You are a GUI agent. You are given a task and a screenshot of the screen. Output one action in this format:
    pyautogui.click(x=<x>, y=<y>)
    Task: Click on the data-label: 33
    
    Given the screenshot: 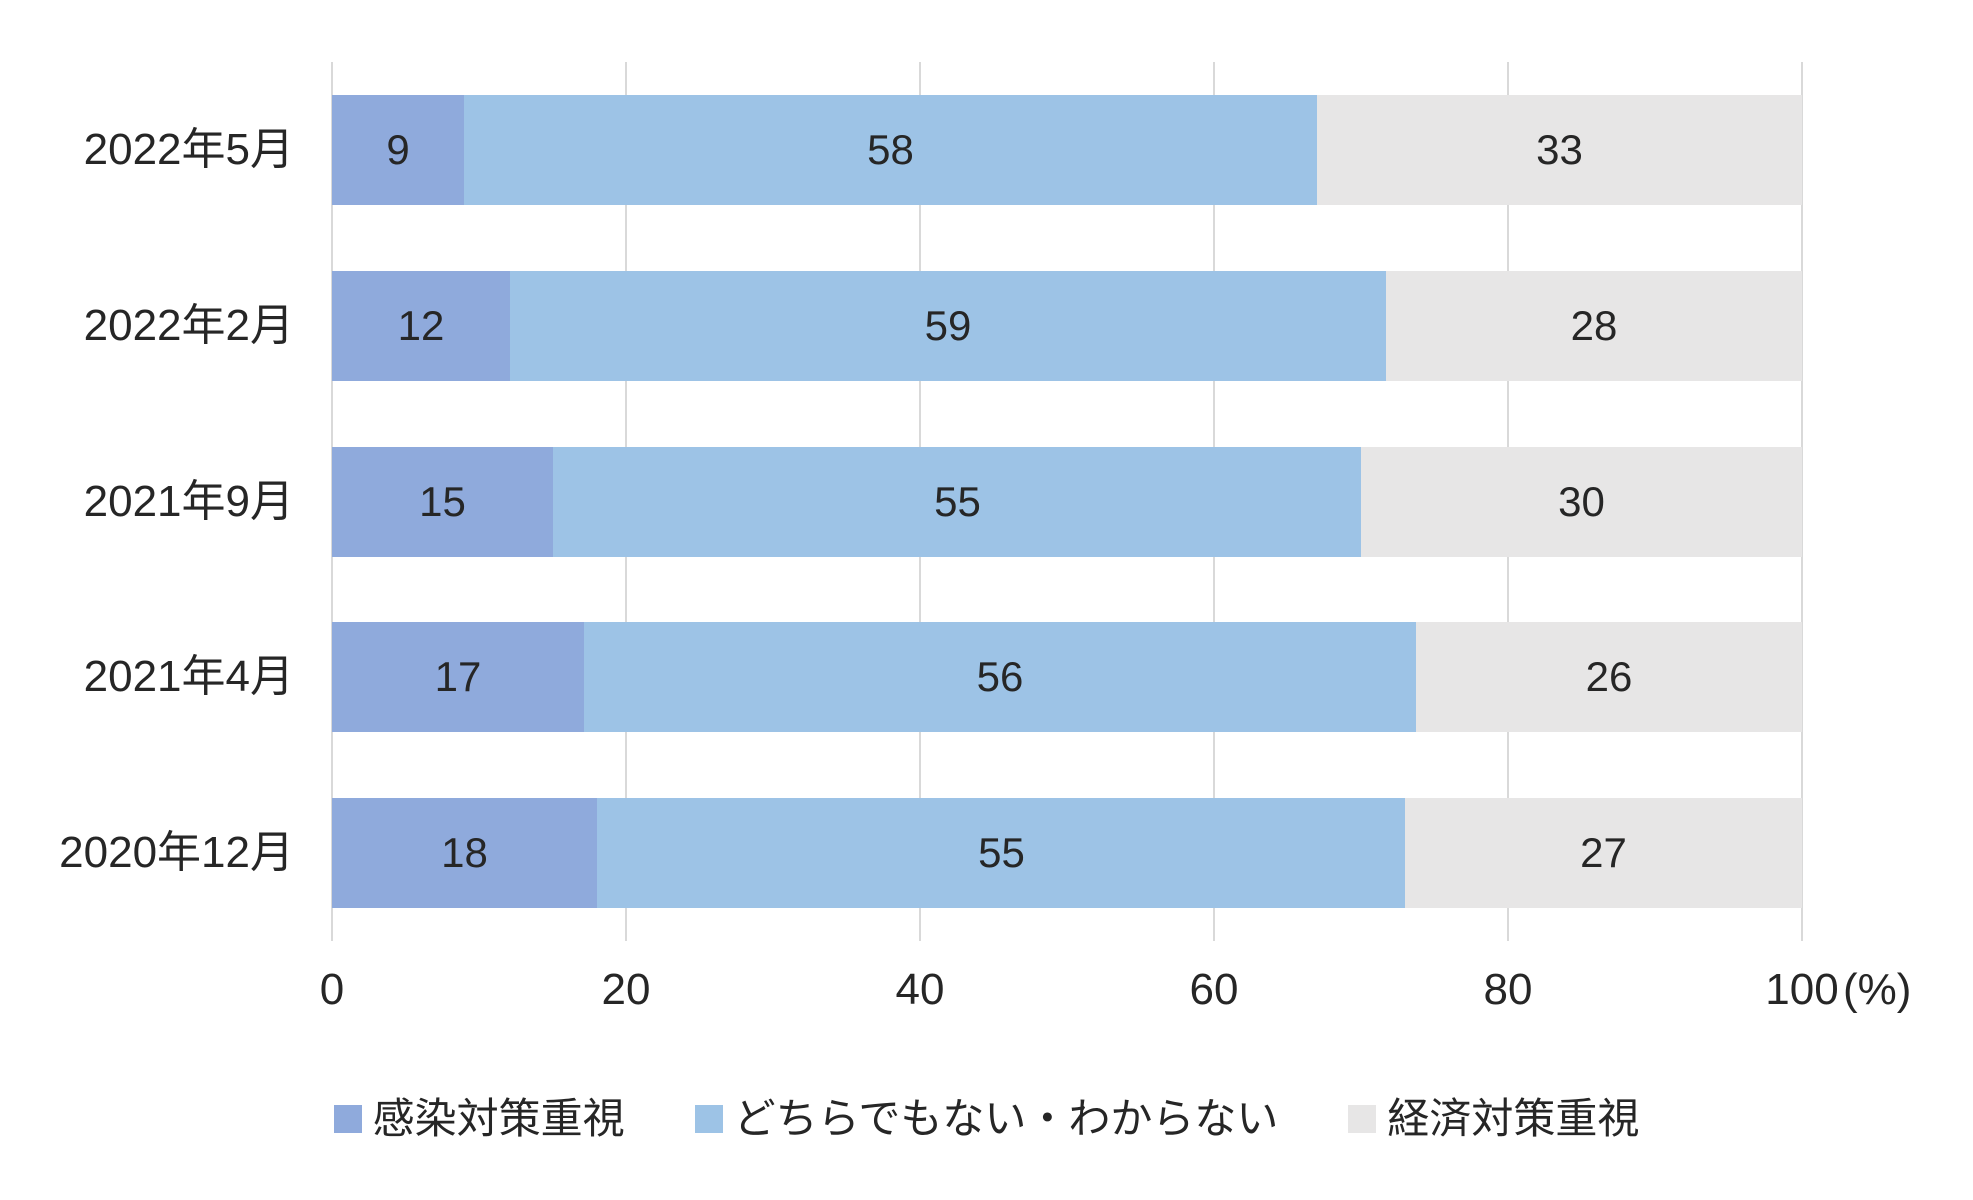 What is the action you would take?
    pyautogui.click(x=1559, y=149)
    